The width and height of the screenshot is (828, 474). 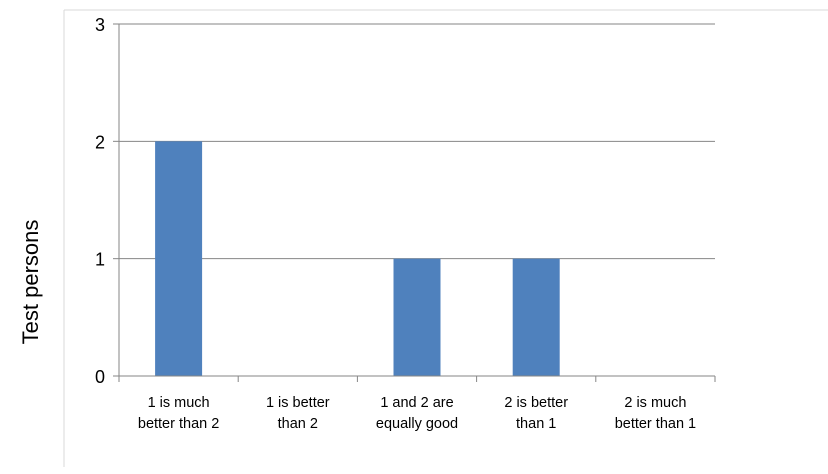 What do you see at coordinates (655, 413) in the screenshot?
I see `x-tick-label: 2 is much better than 1` at bounding box center [655, 413].